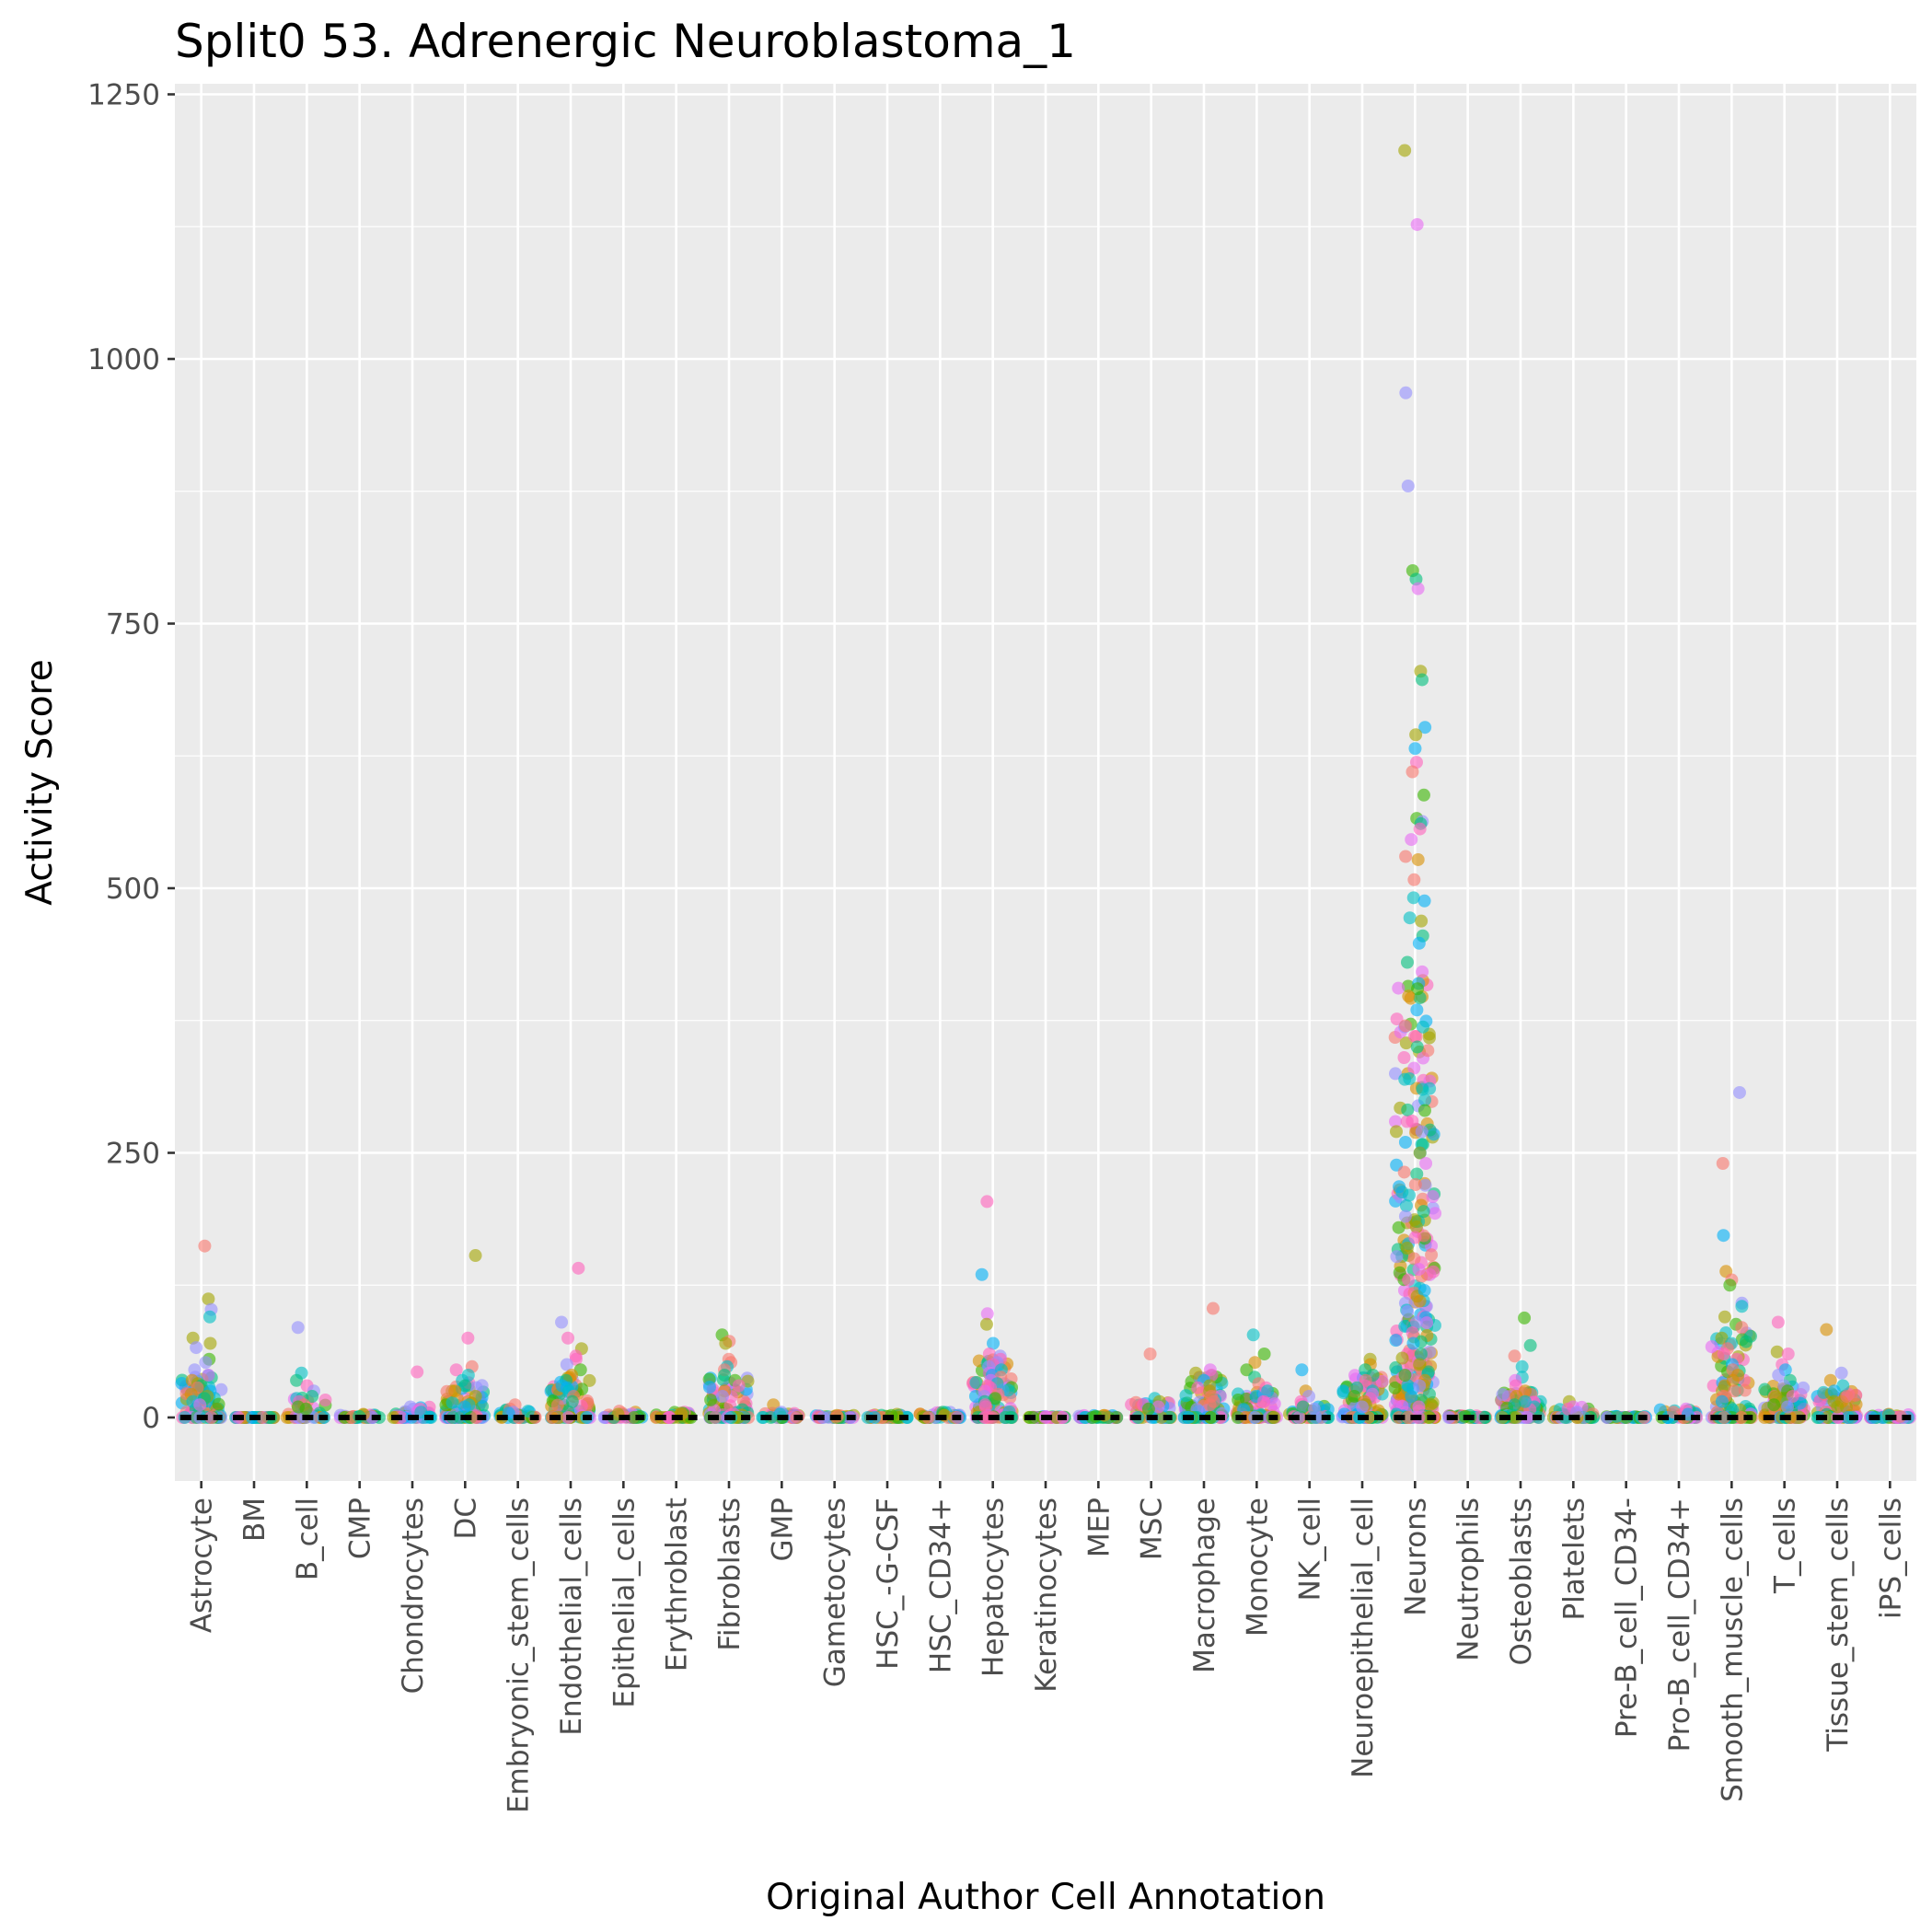 The height and width of the screenshot is (1932, 1932). I want to click on x-tick-label: Epithelial_cells, so click(624, 1603).